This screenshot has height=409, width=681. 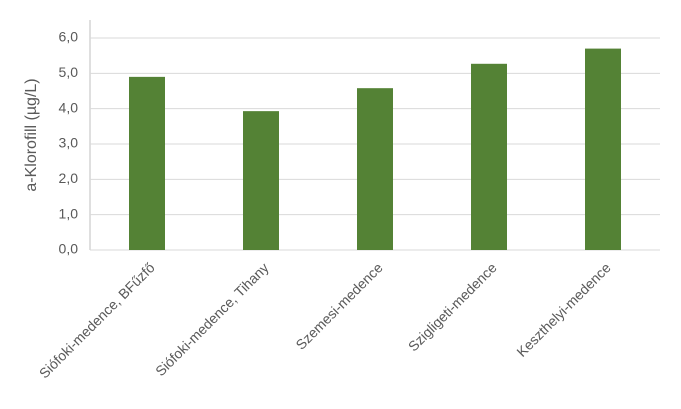 I want to click on x-tick-label: Szigligeti-medence, so click(x=452, y=306).